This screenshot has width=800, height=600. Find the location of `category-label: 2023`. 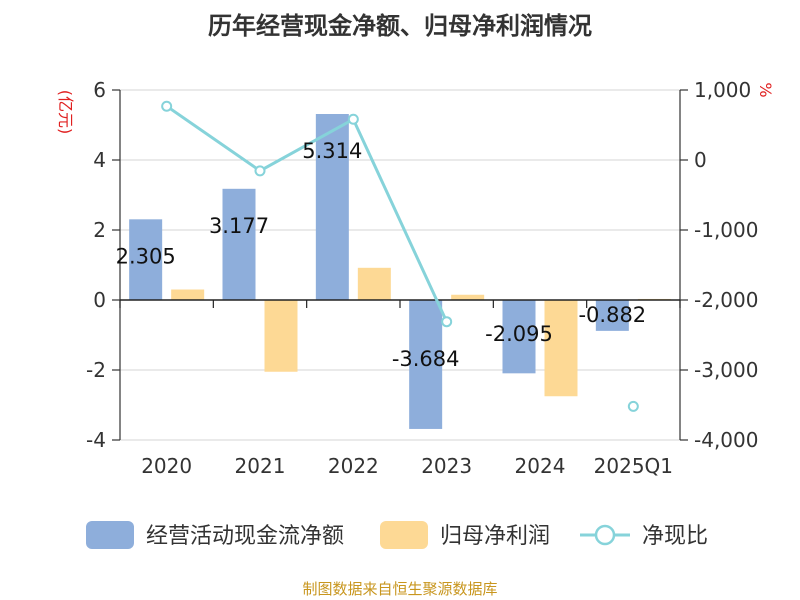

category-label: 2023 is located at coordinates (446, 466).